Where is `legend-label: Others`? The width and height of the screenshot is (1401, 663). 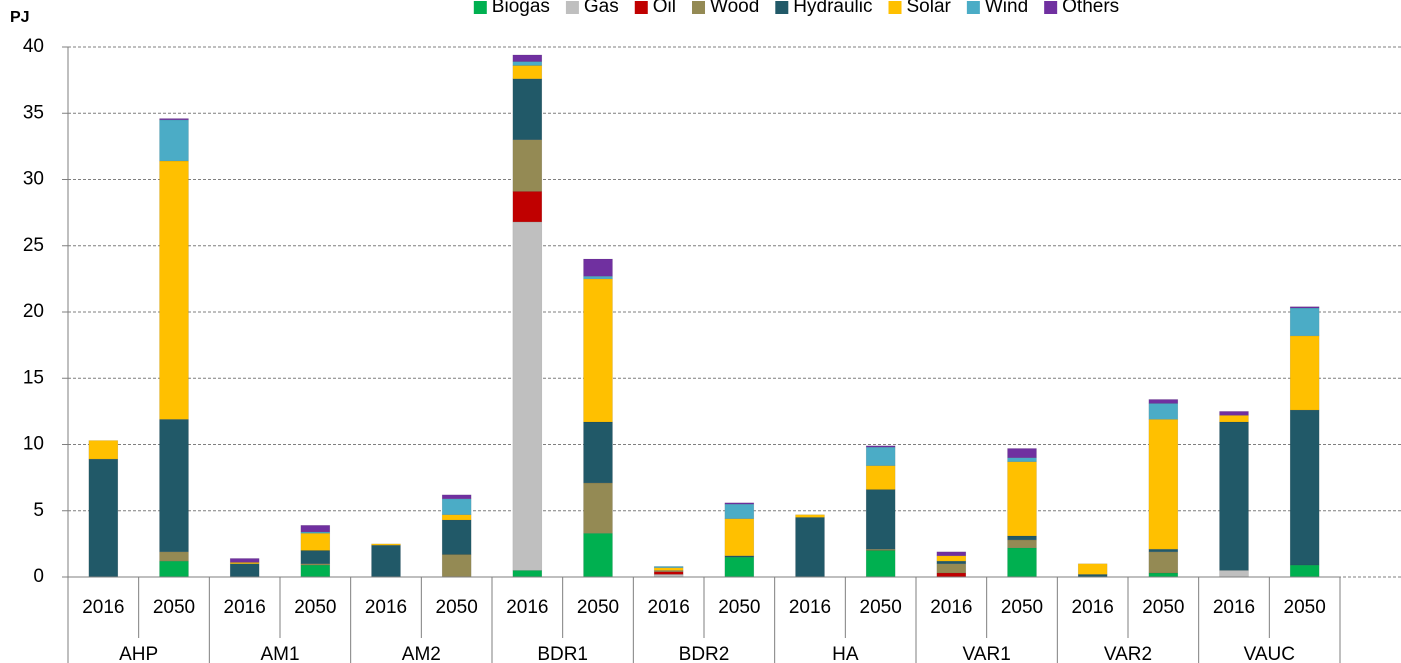 legend-label: Others is located at coordinates (1090, 8).